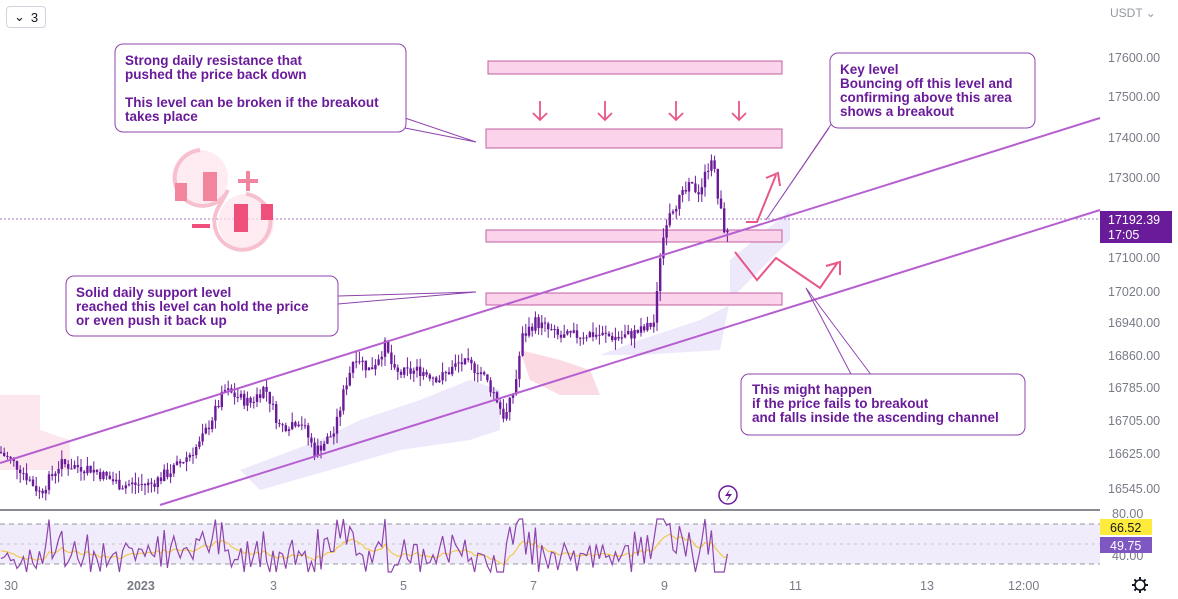 The height and width of the screenshot is (599, 1178). Describe the element at coordinates (1134, 97) in the screenshot. I see `price-tick: 17500.00` at that location.